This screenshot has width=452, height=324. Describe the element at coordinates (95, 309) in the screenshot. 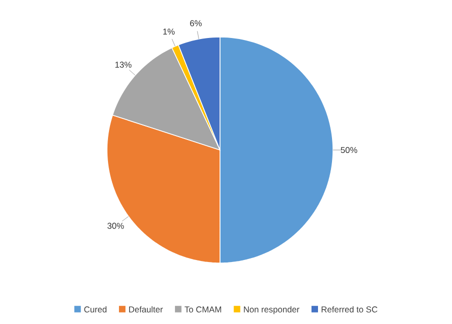

I see `legend-label: Cured` at that location.